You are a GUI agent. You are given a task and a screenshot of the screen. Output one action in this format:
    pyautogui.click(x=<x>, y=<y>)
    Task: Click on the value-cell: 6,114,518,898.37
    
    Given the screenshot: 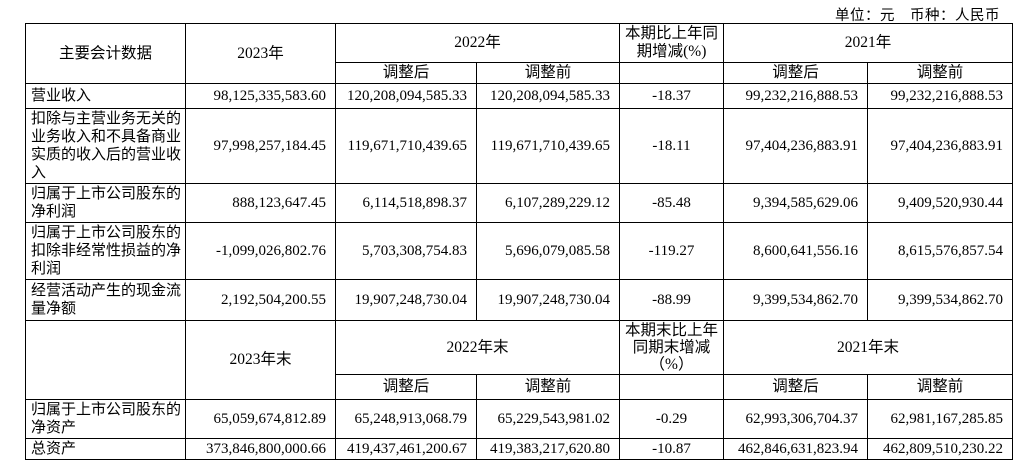 What is the action you would take?
    pyautogui.click(x=406, y=203)
    